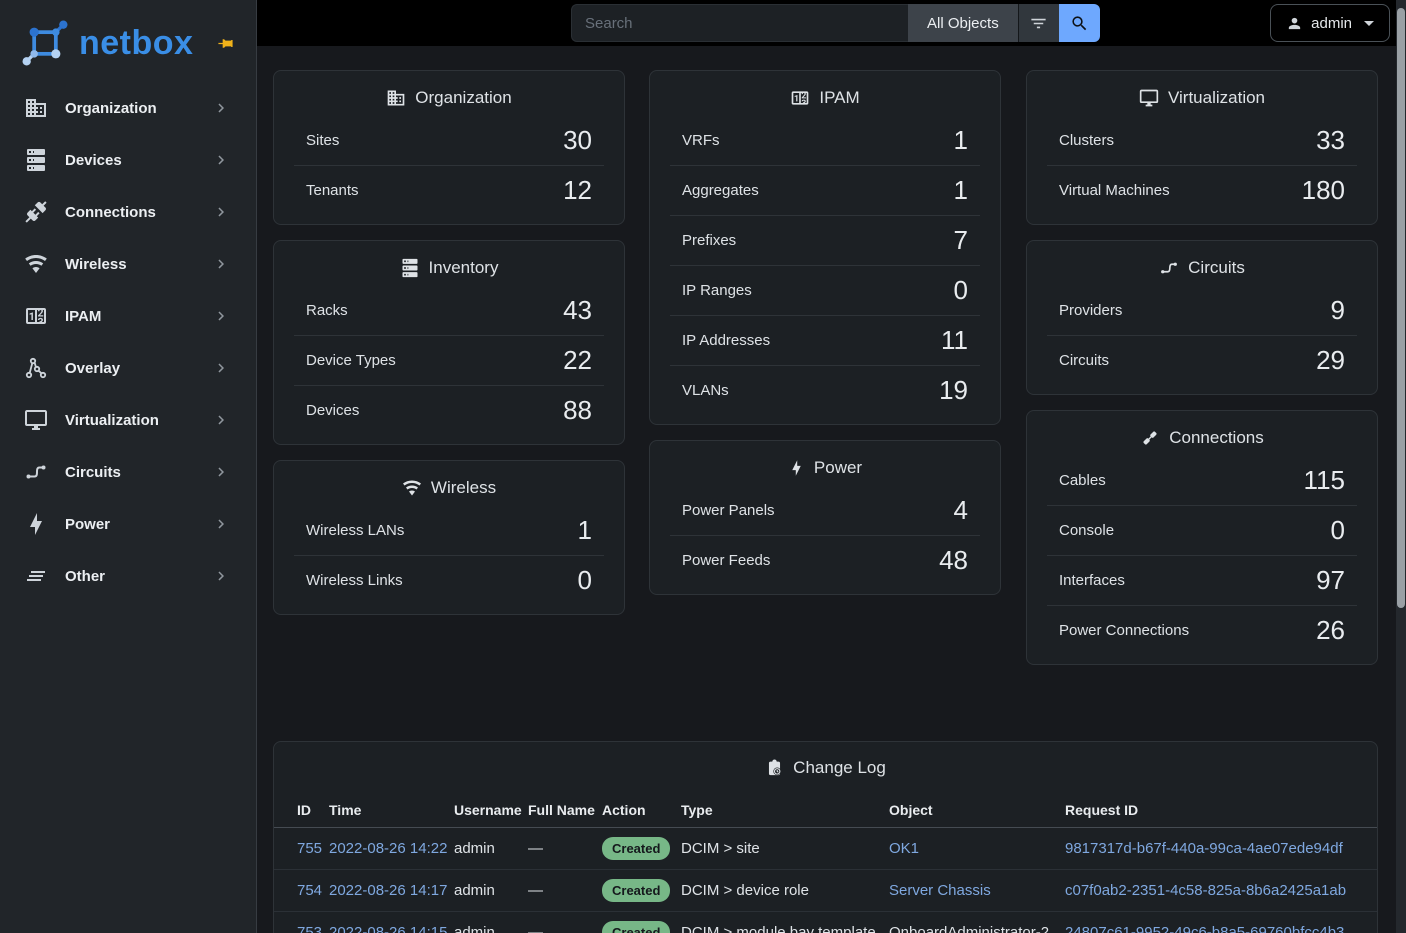 The image size is (1406, 933). I want to click on stat-link-power-feeds: Power Feeds, so click(726, 560).